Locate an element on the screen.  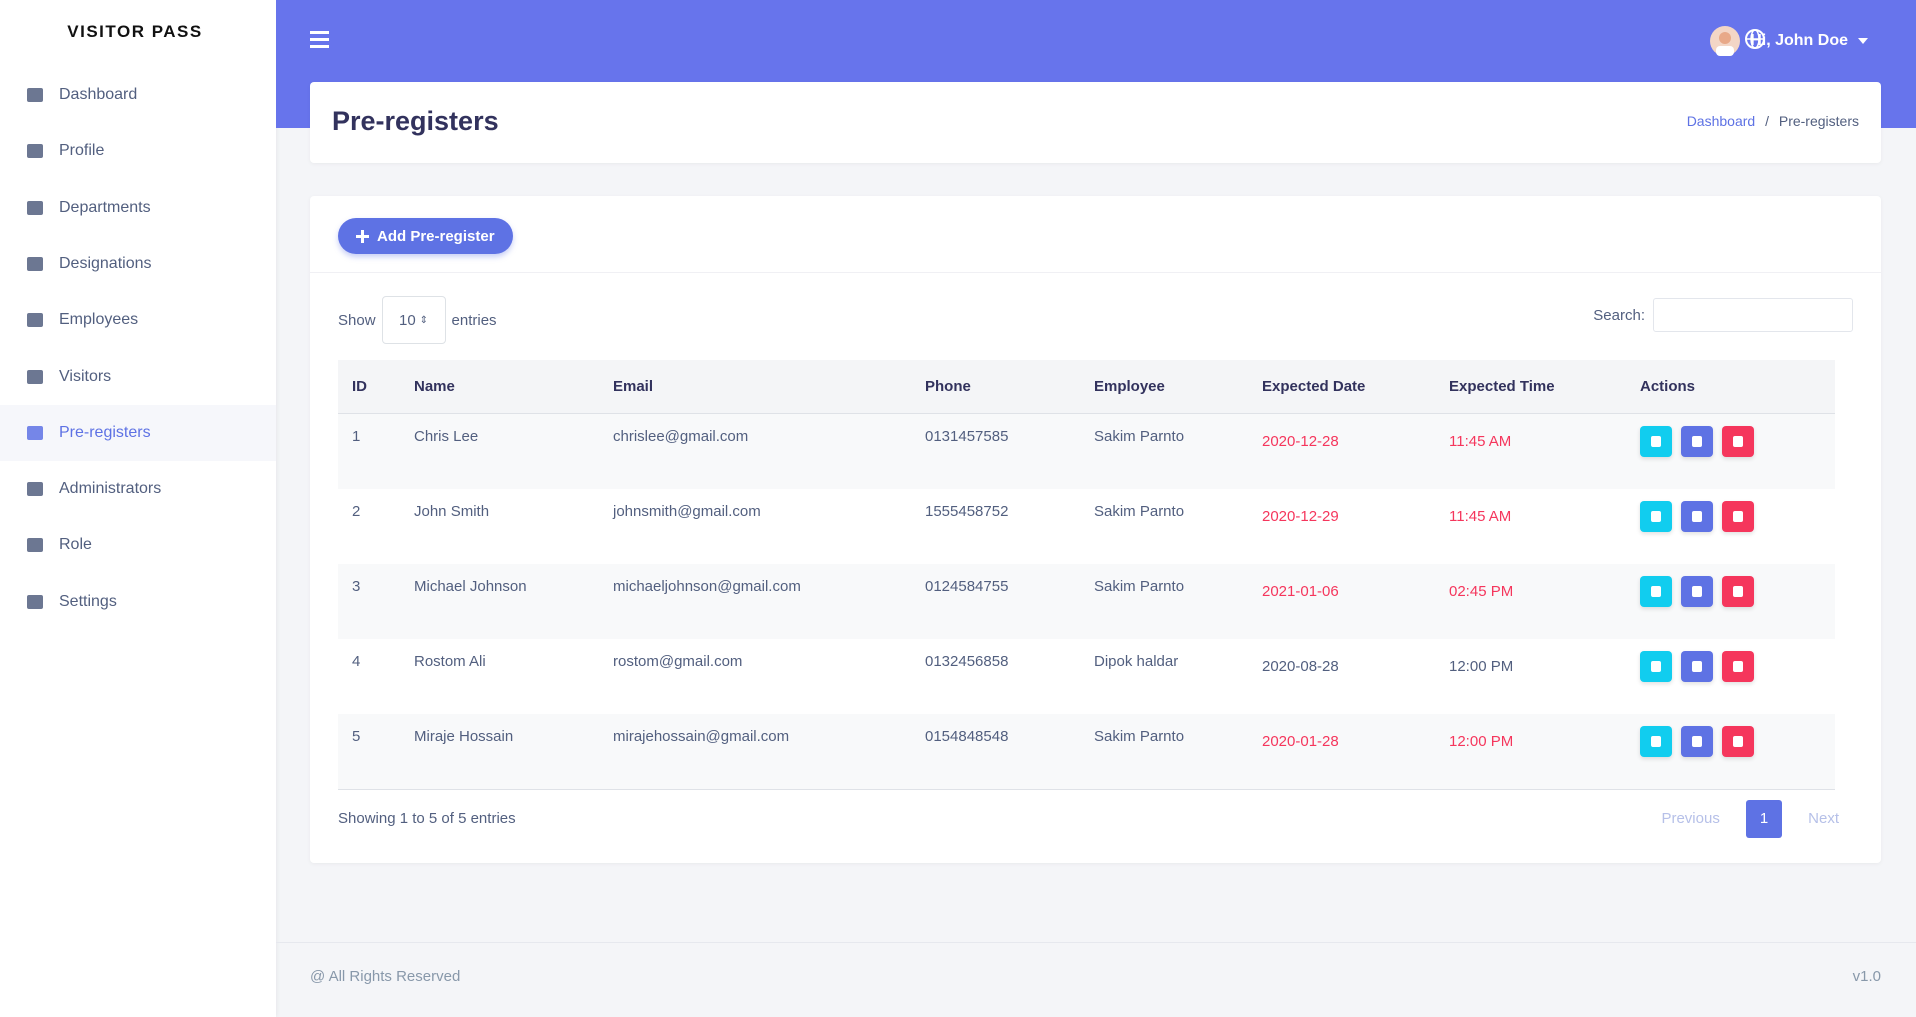
avatar is located at coordinates (1725, 41).